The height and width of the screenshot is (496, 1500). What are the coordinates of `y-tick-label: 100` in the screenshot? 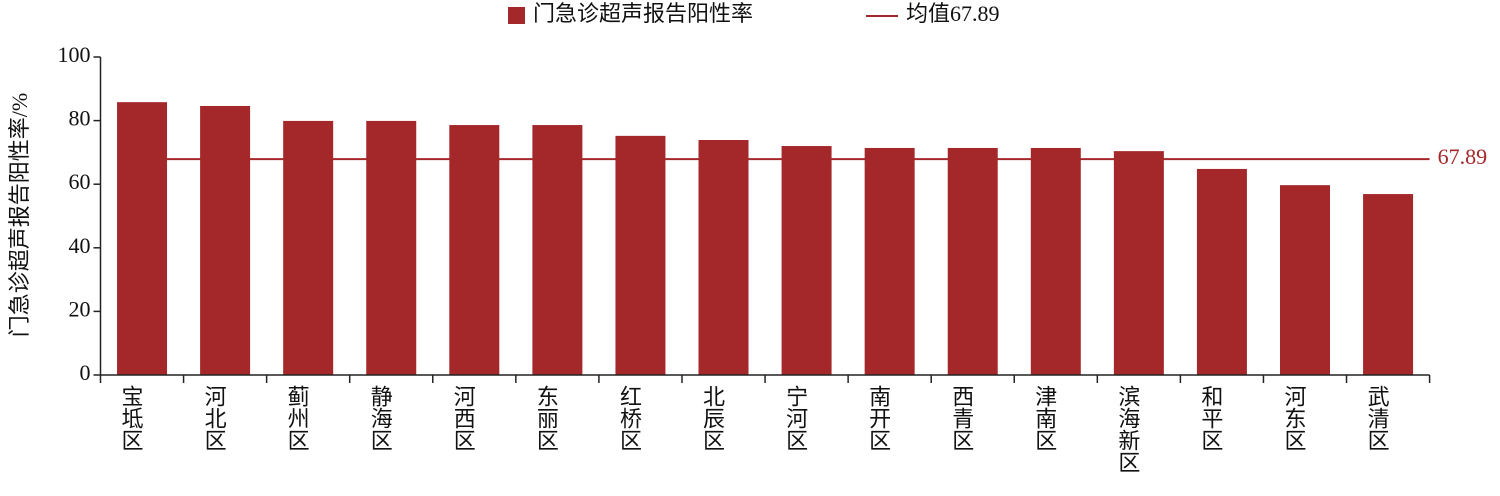 It's located at (74, 54).